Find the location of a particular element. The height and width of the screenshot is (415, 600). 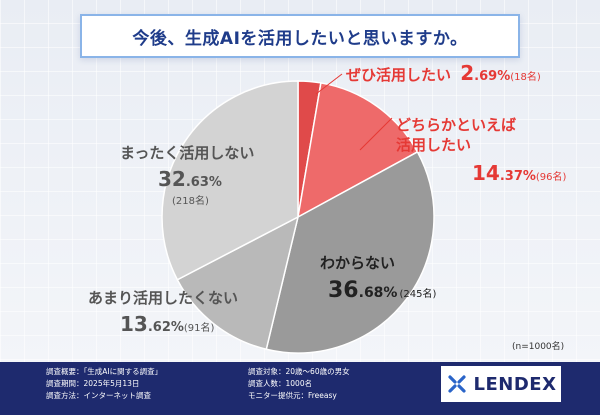

pct-dec-s0: .69% is located at coordinates (492, 76).